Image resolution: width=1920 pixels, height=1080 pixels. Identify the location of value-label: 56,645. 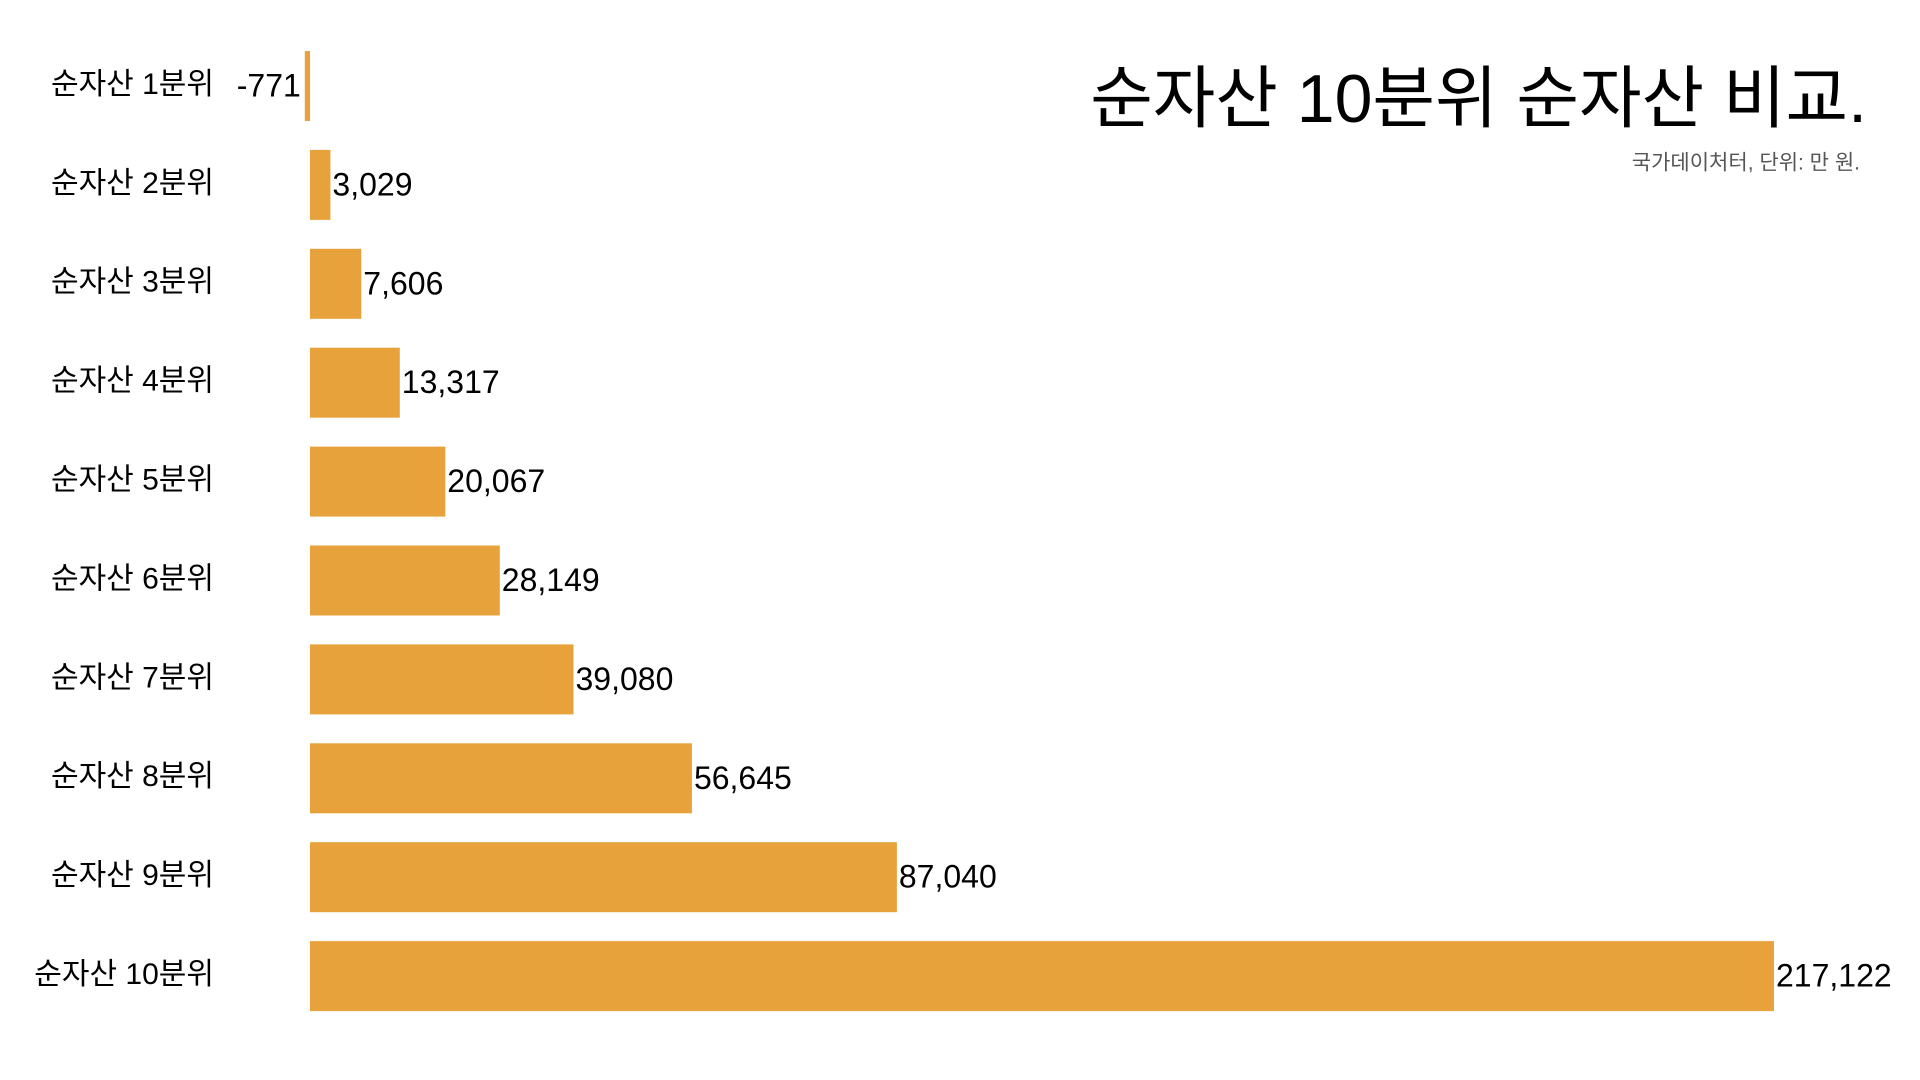
(743, 778).